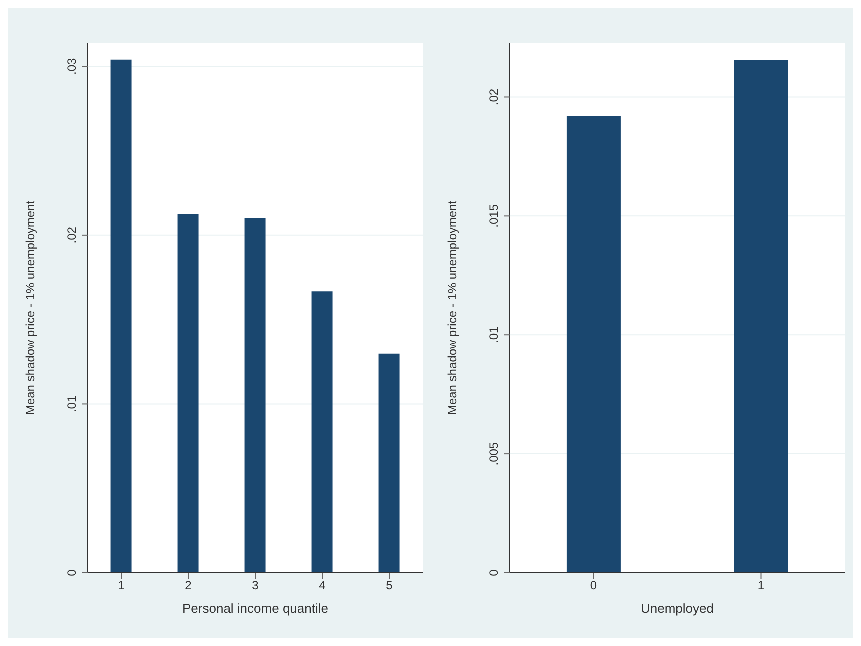 This screenshot has width=861, height=646. I want to click on x-tick-label: 0, so click(594, 585).